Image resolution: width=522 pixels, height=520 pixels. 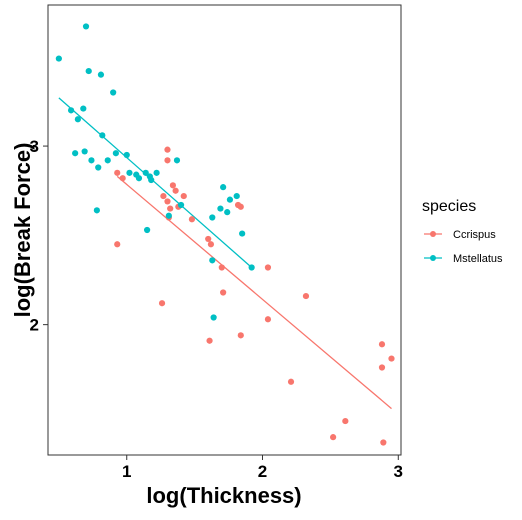 What do you see at coordinates (262, 471) in the screenshot?
I see `x-tick-label: 2` at bounding box center [262, 471].